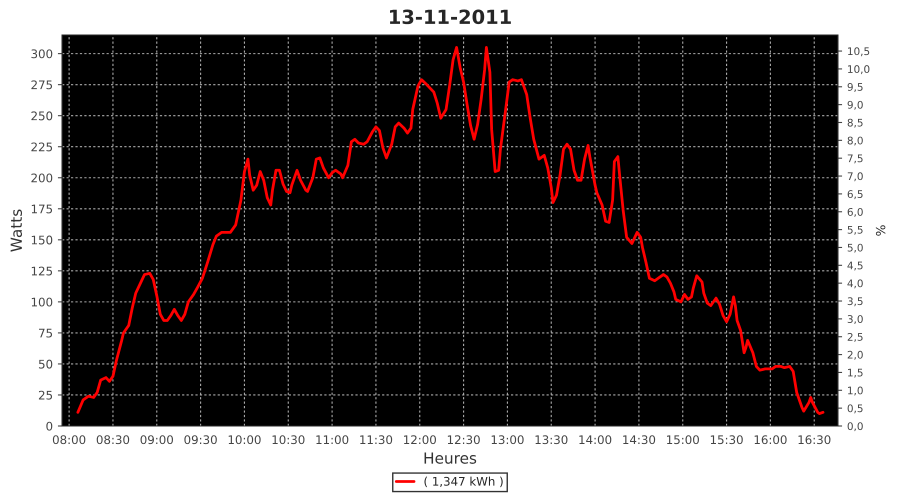  Describe the element at coordinates (726, 439) in the screenshot. I see `x-tick-label: 15:30` at that location.